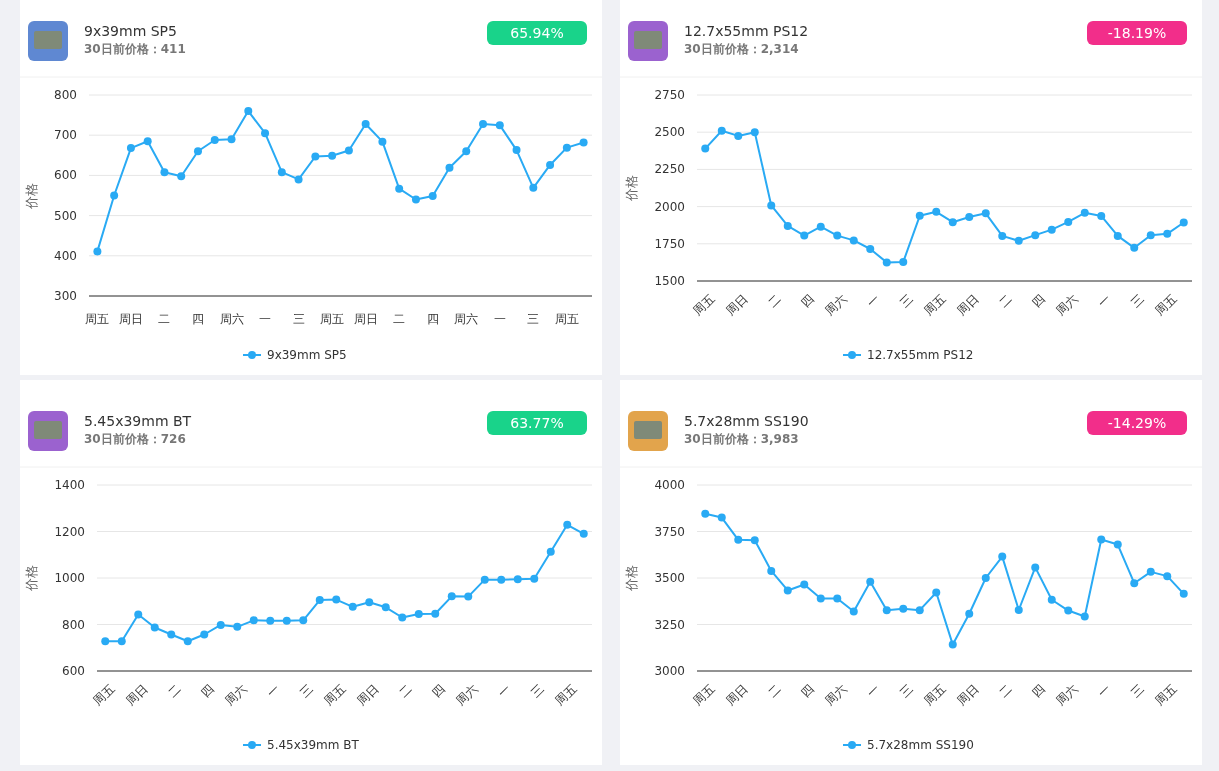 This screenshot has height=771, width=1219. What do you see at coordinates (313, 745) in the screenshot?
I see `legend-label: 5.45x39mm BT` at bounding box center [313, 745].